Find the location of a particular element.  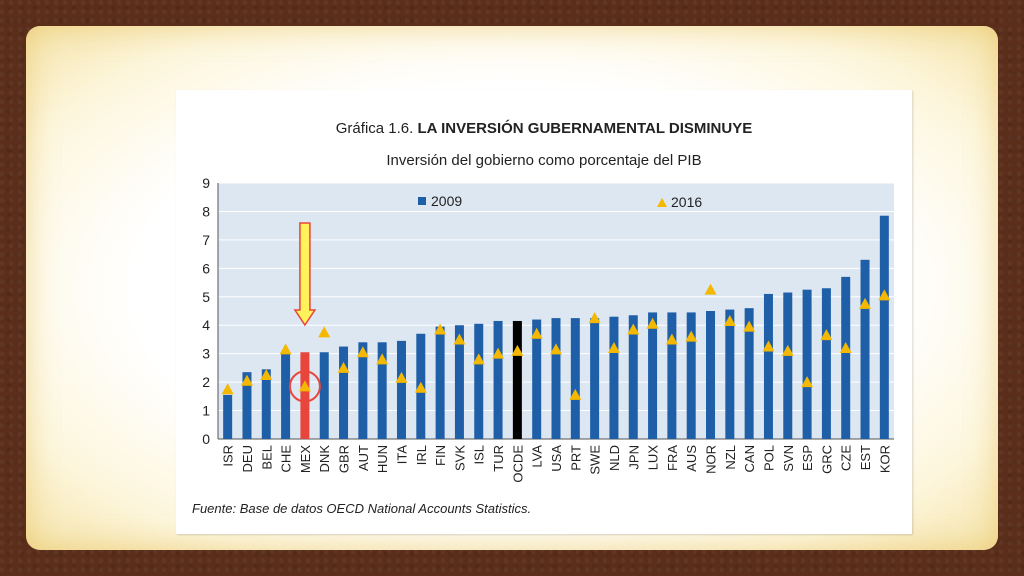

x-tick-label: LUX is located at coordinates (653, 458).